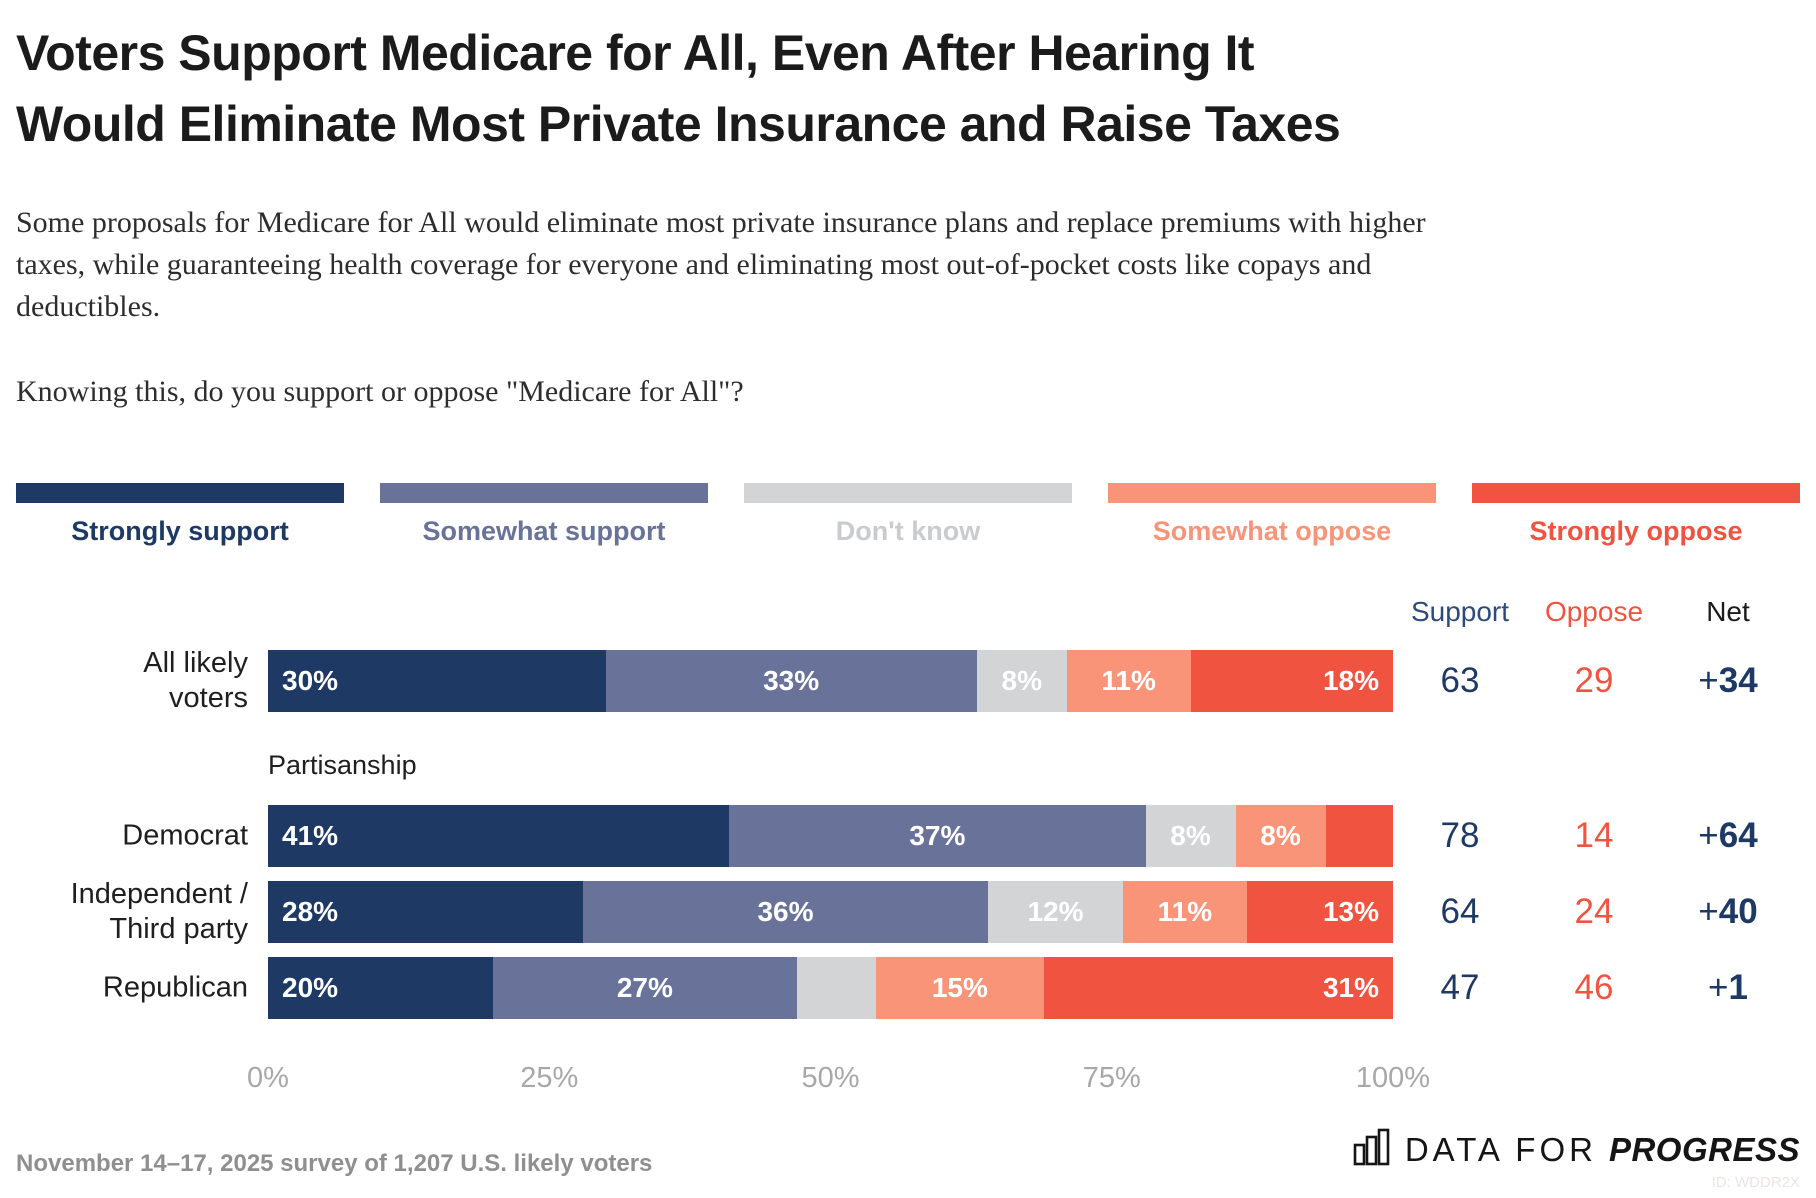 Image resolution: width=1816 pixels, height=1198 pixels. What do you see at coordinates (175, 987) in the screenshot?
I see `row-label: Republican` at bounding box center [175, 987].